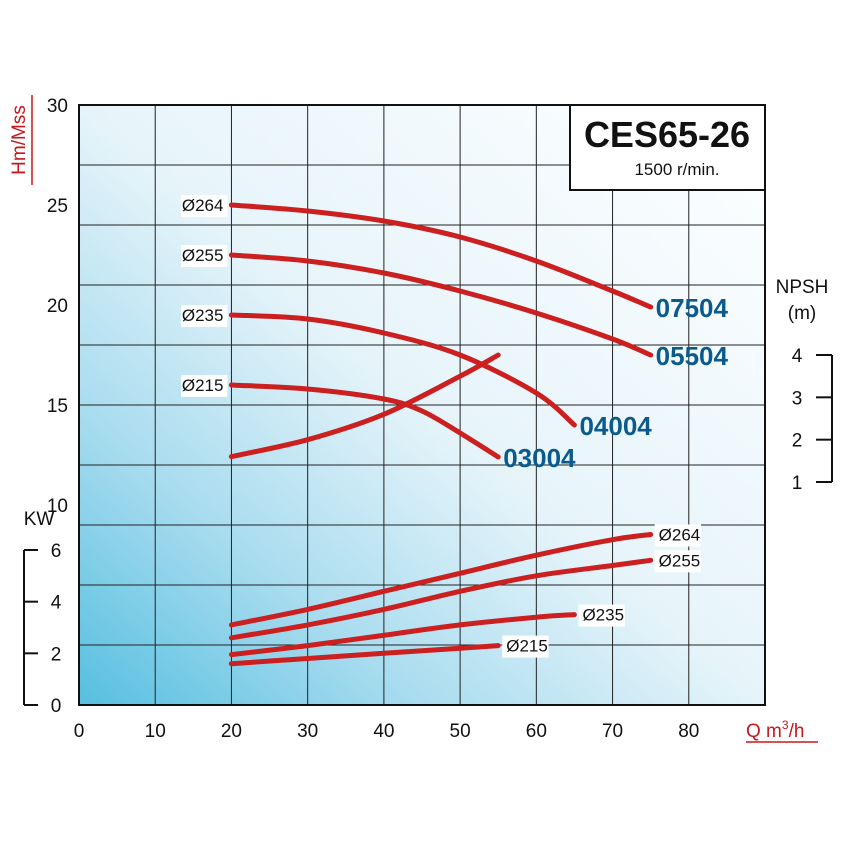 The height and width of the screenshot is (842, 842). Describe the element at coordinates (460, 731) in the screenshot. I see `x-tick-label: 50` at that location.